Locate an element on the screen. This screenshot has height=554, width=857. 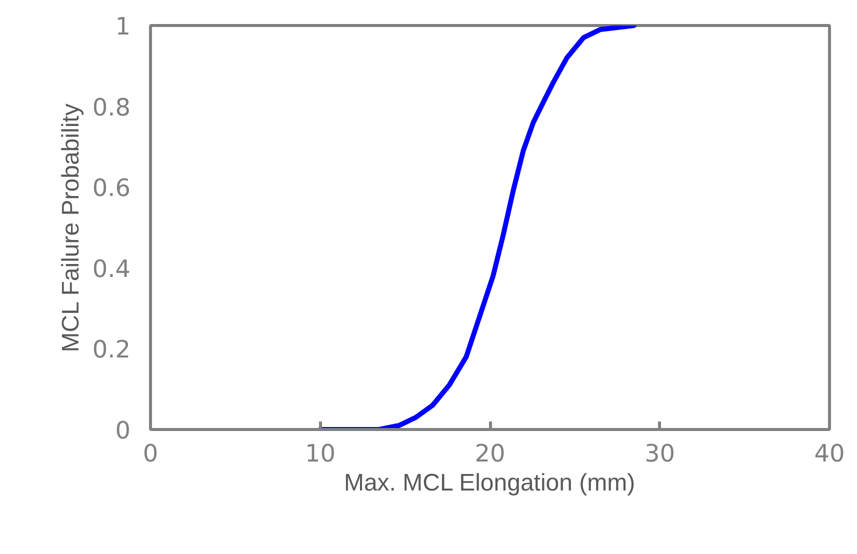
x-tick-label: 30 is located at coordinates (660, 454).